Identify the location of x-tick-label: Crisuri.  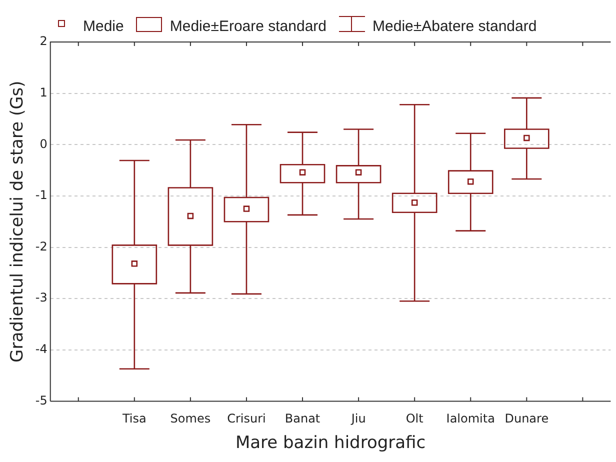
(246, 419).